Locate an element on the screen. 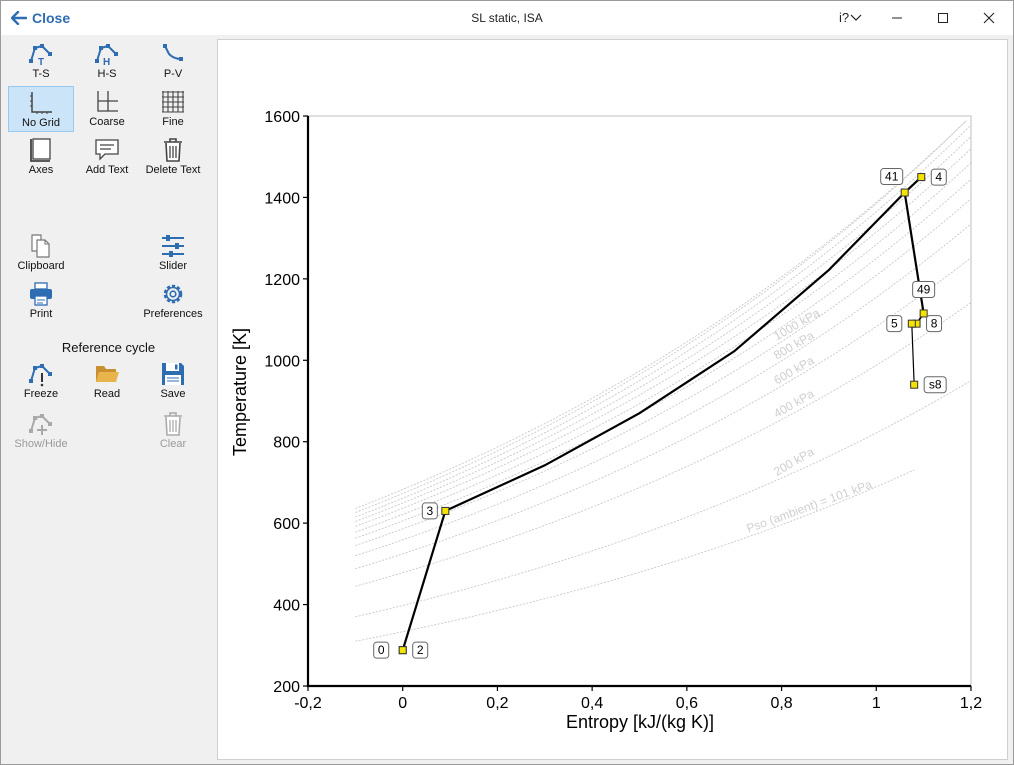  station-label: 5 is located at coordinates (894, 324).